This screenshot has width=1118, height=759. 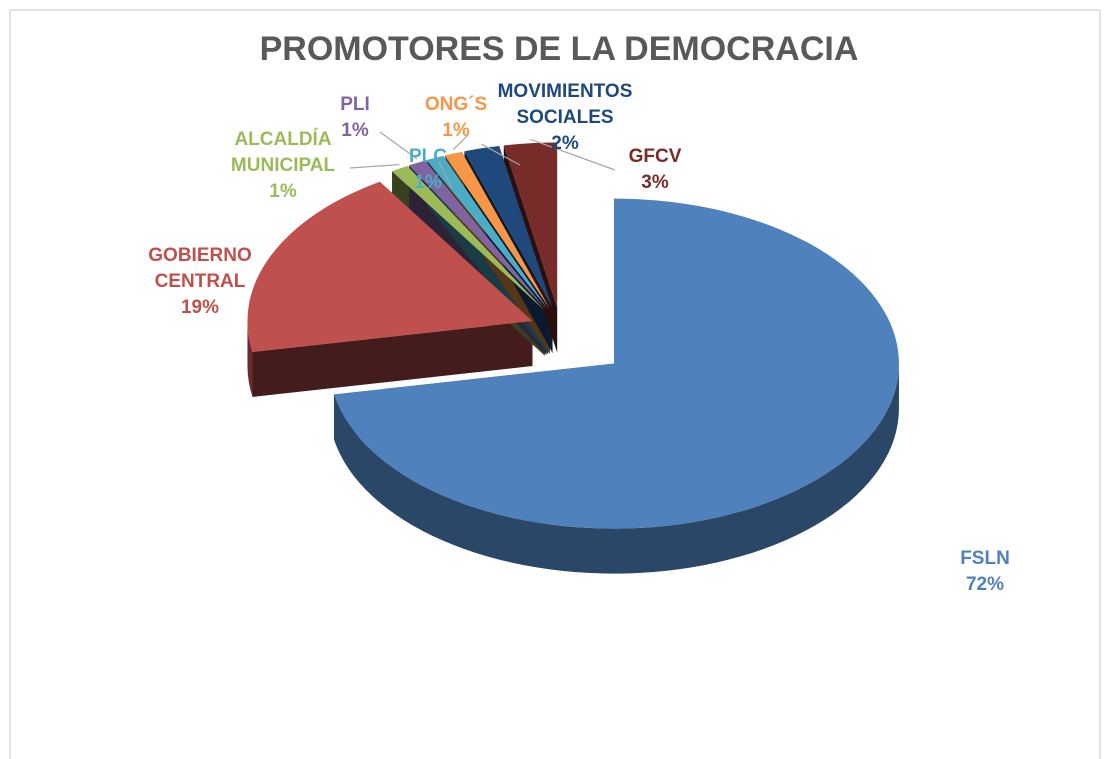 What do you see at coordinates (200, 268) in the screenshot?
I see `category-label: GOBIERNO CENTRAL` at bounding box center [200, 268].